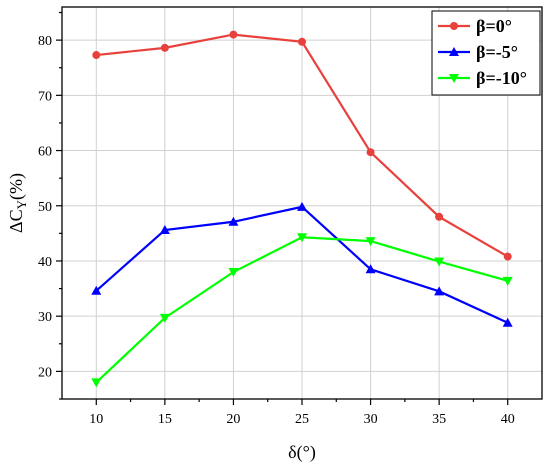 This screenshot has width=550, height=468. I want to click on legend-entry: β=-5°, so click(478, 52).